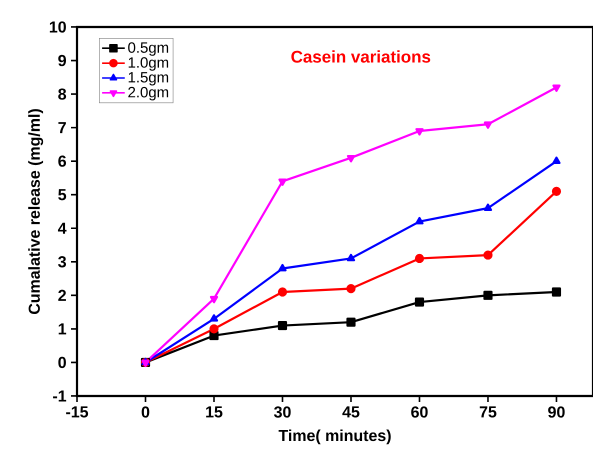 The width and height of the screenshot is (593, 460). What do you see at coordinates (62, 194) in the screenshot?
I see `y-tick-label: 5` at bounding box center [62, 194].